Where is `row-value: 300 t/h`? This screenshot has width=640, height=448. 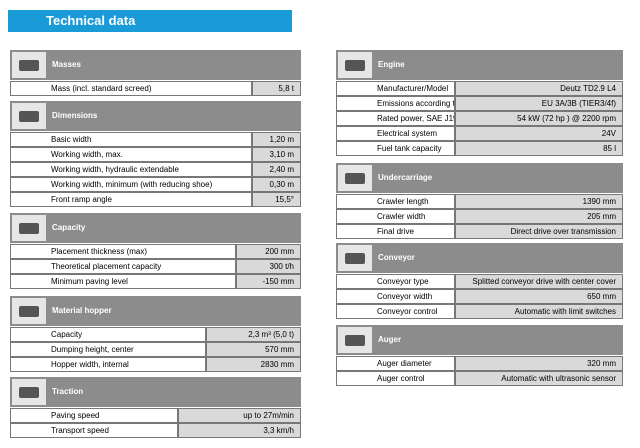 row-value: 300 t/h is located at coordinates (268, 266).